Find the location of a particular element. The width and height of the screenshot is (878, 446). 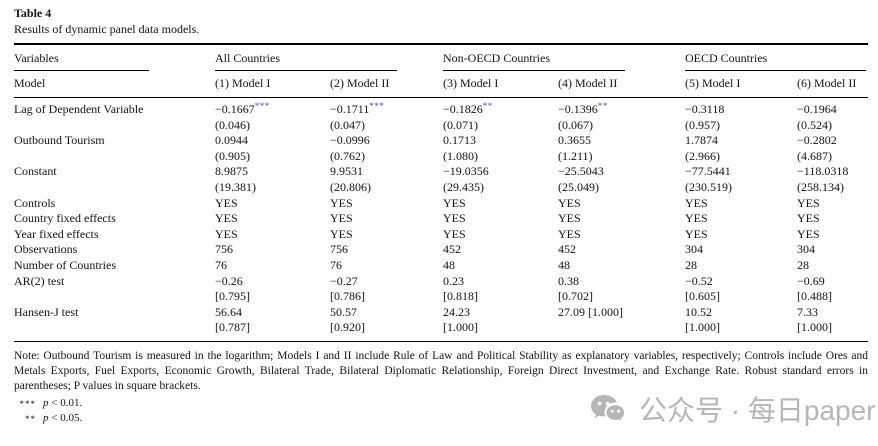

coefficient-value: 8.9875 is located at coordinates (231, 171).